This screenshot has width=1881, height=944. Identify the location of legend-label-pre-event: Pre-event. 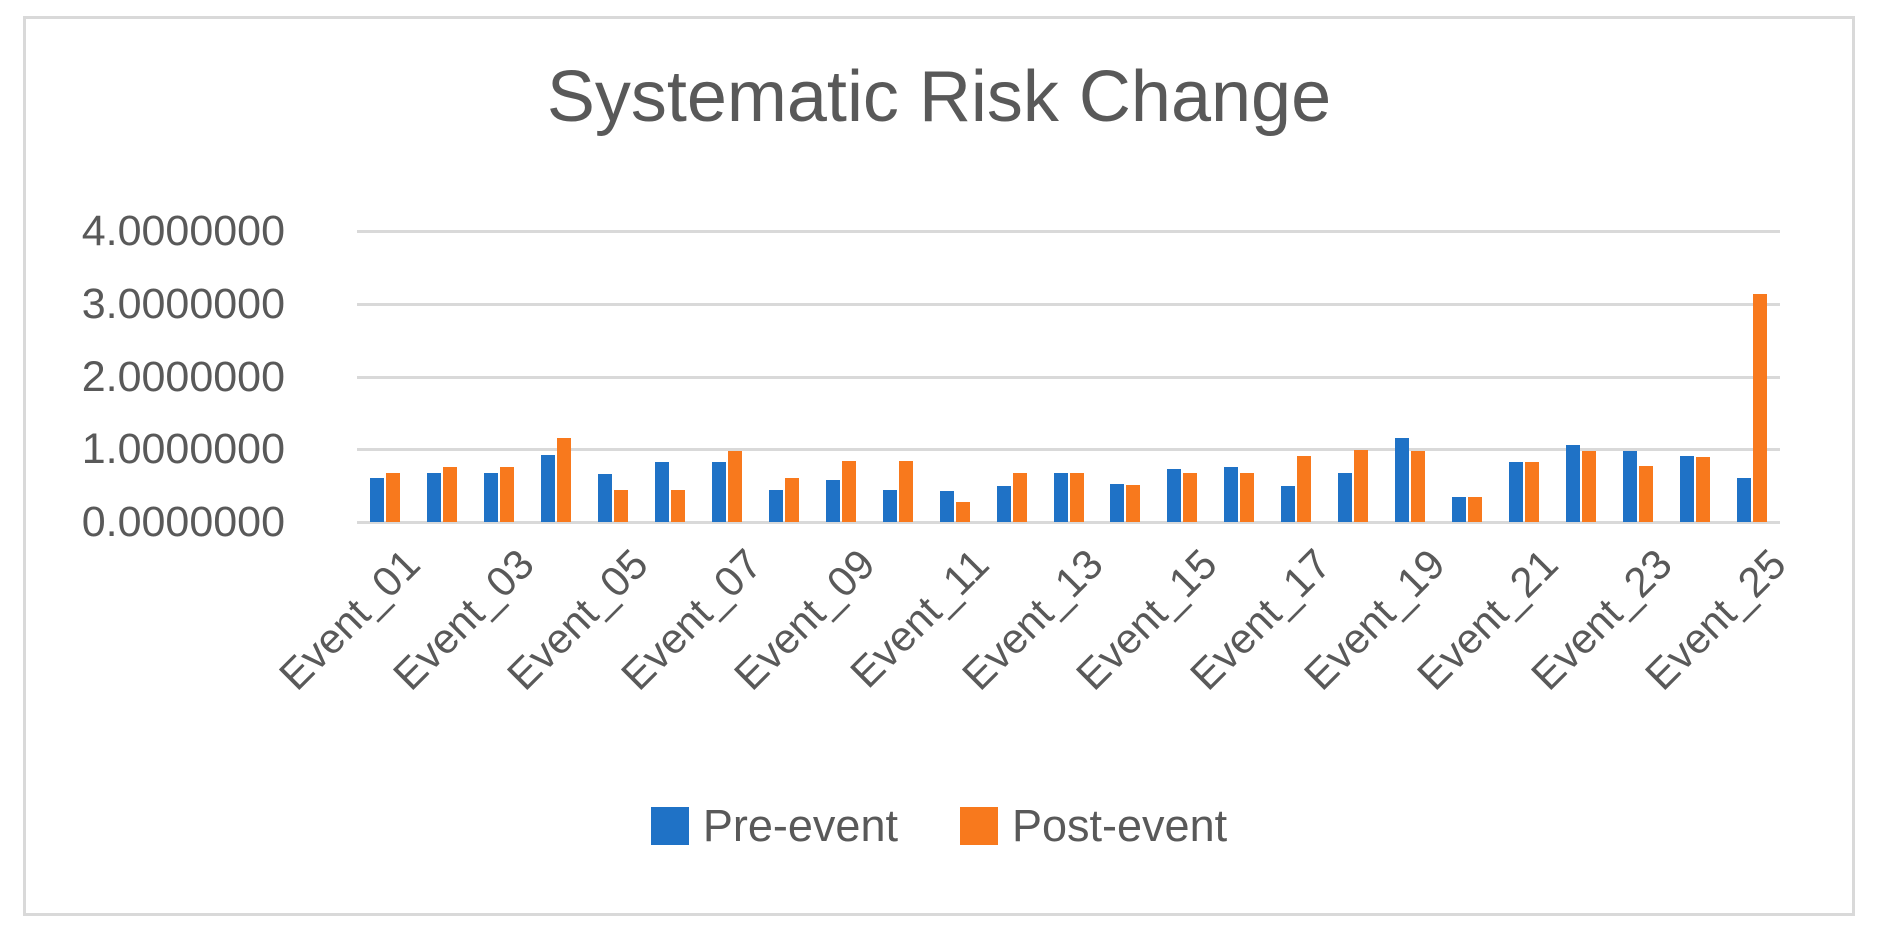
(800, 825).